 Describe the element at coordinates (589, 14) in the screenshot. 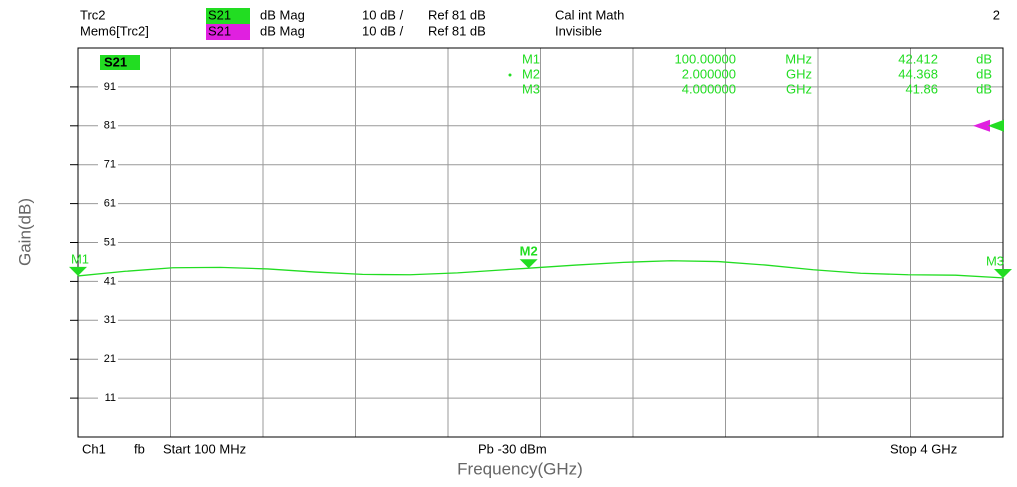

I see `header-info: Cal int Math` at that location.